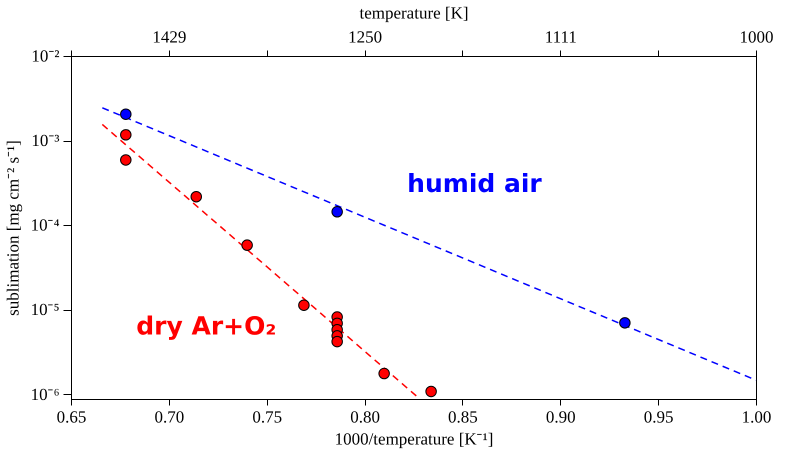  I want to click on x-tick-label: 0.70, so click(169, 417).